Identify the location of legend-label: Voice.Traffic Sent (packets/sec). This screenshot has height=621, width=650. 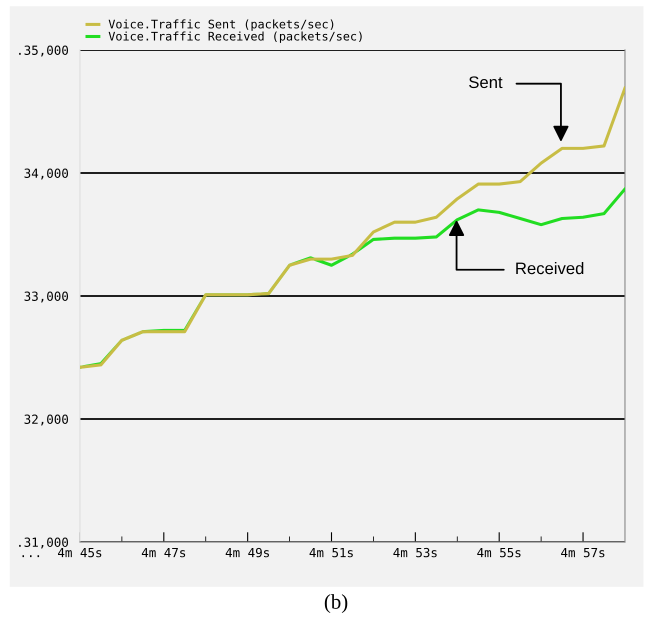
(221, 25).